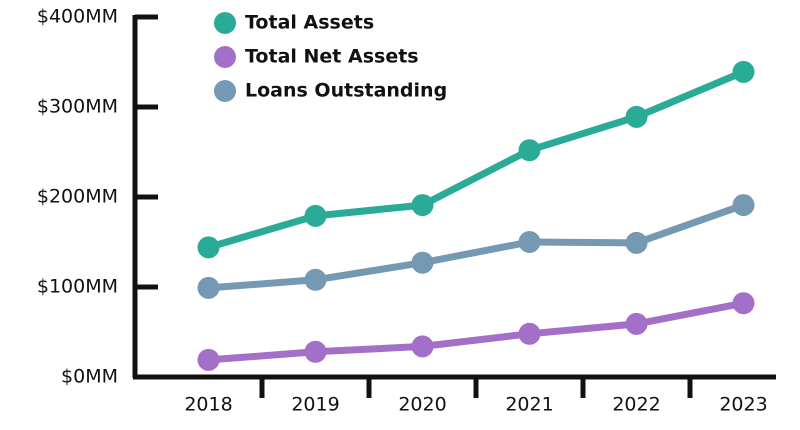 This screenshot has height=430, width=800. I want to click on y-tick-label: $300MM, so click(77, 107).